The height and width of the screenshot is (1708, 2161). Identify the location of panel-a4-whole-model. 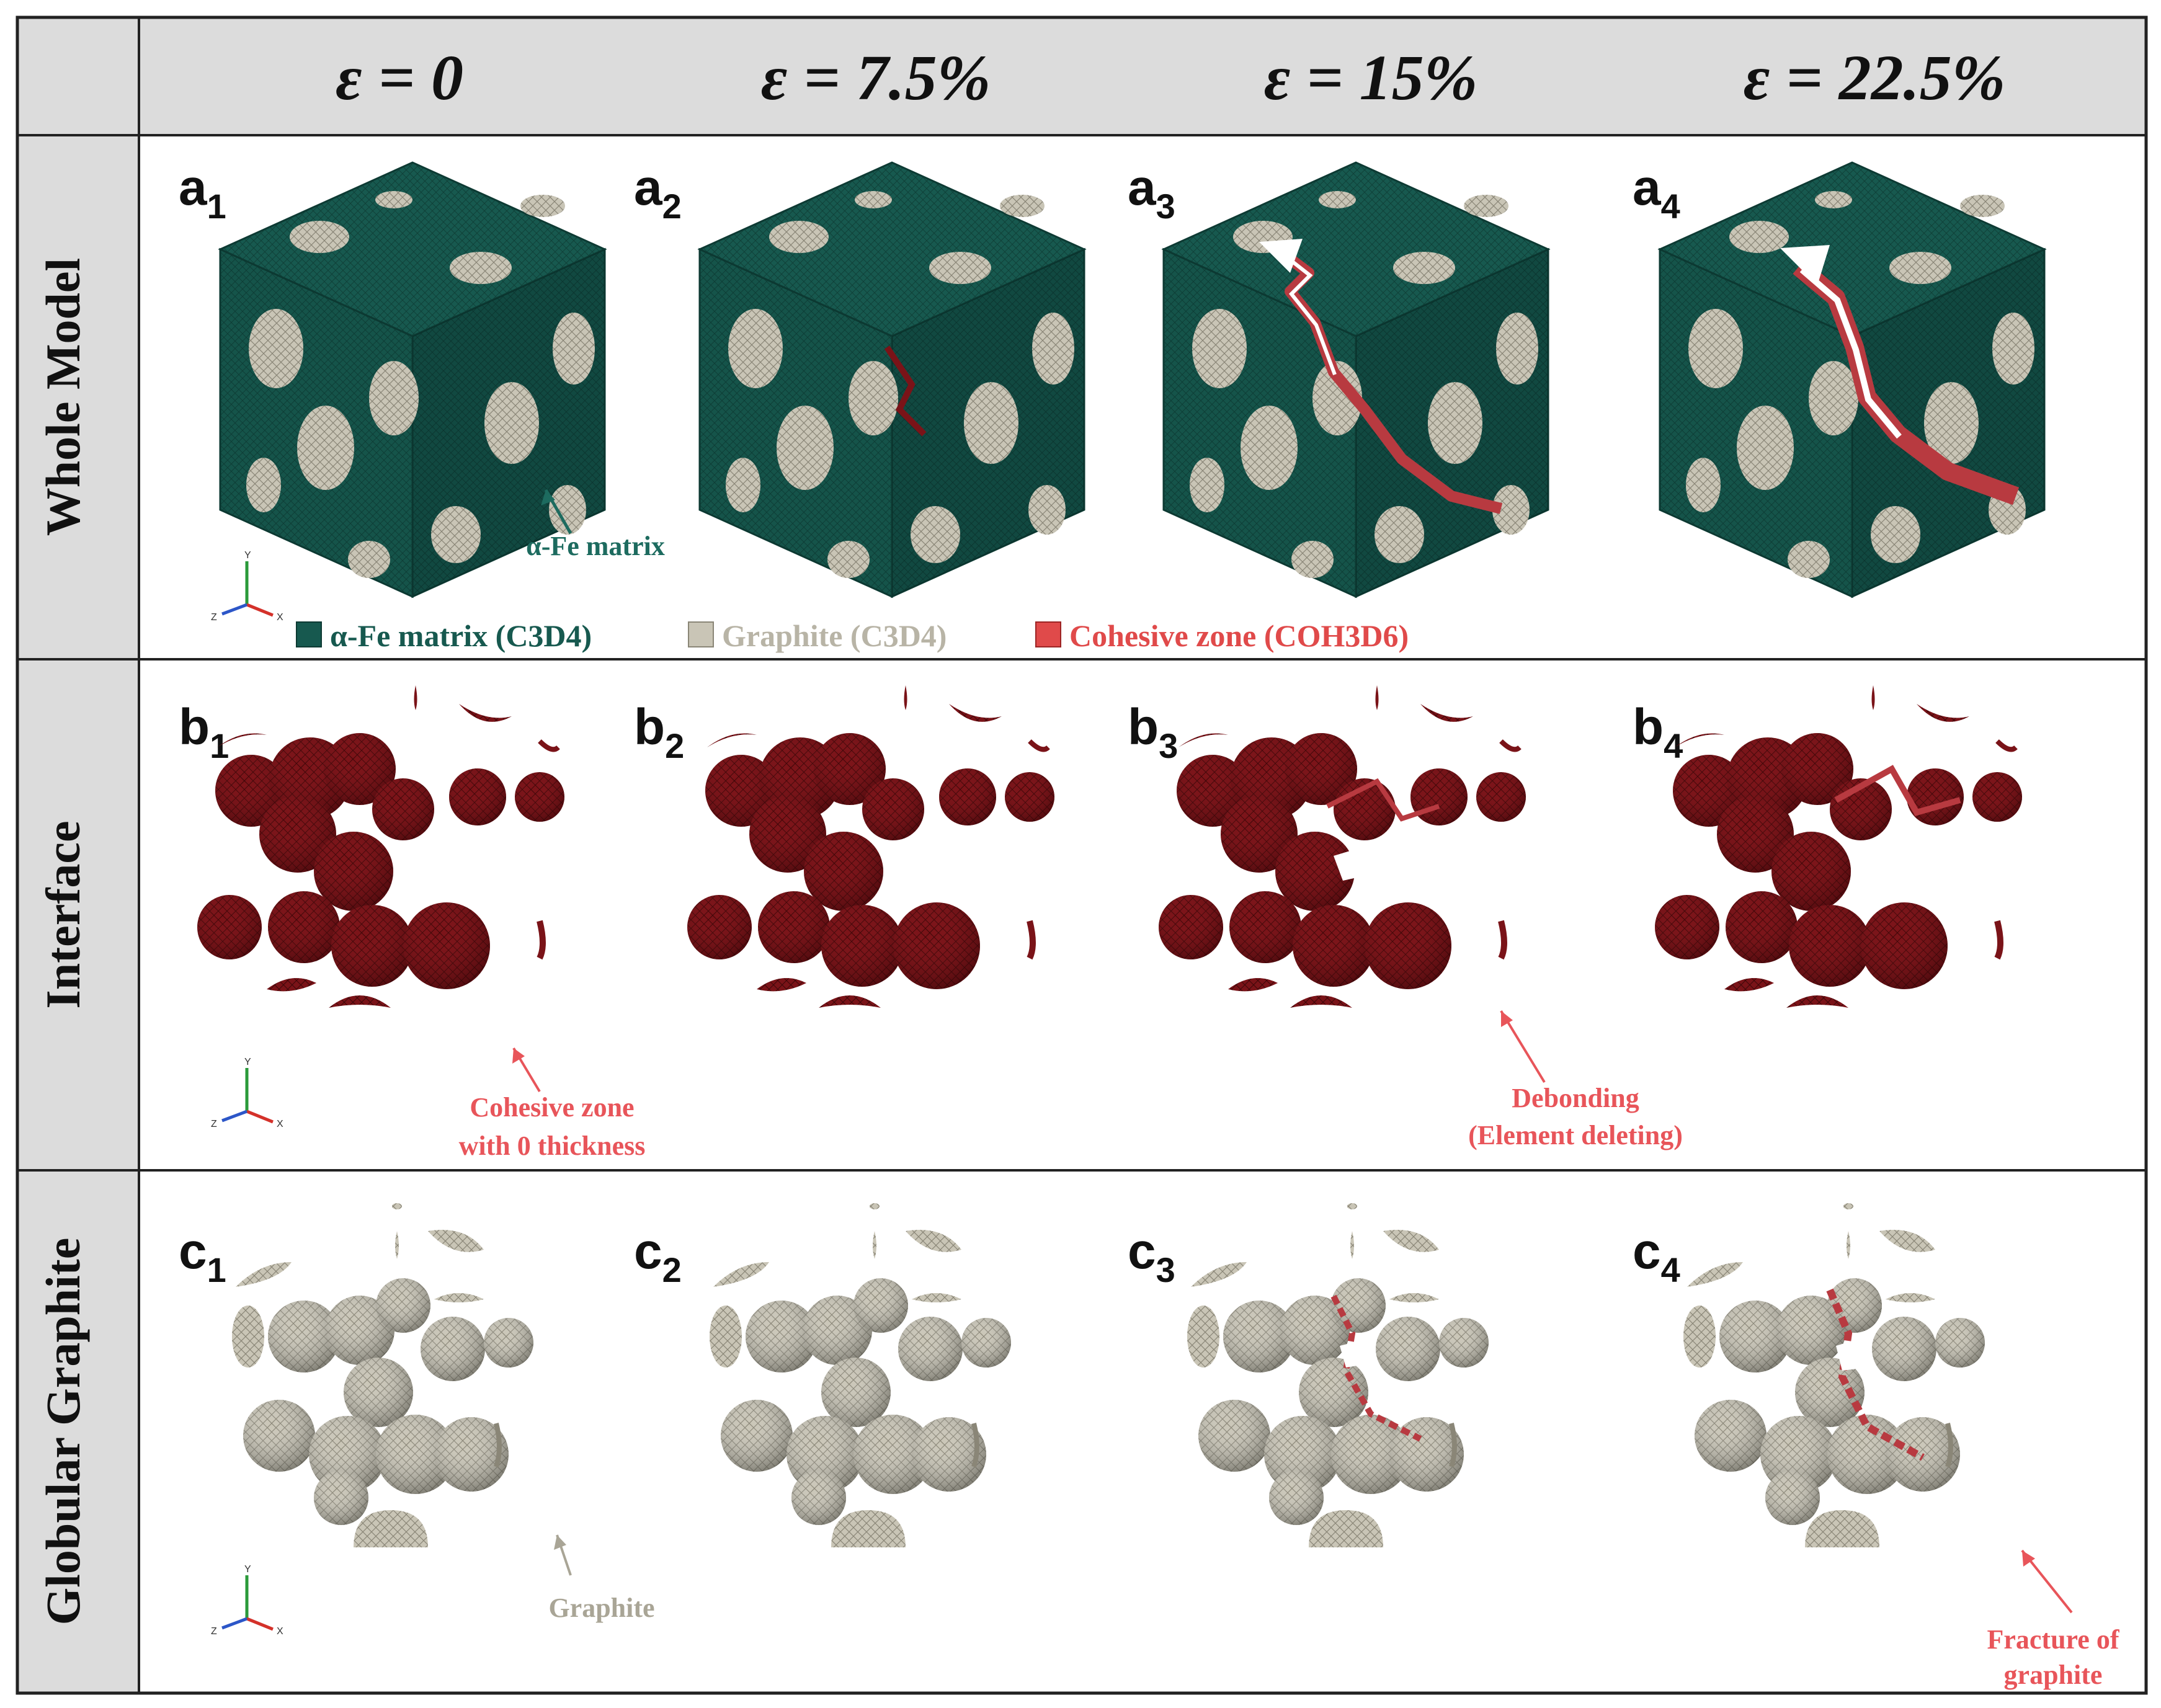
(1852, 379).